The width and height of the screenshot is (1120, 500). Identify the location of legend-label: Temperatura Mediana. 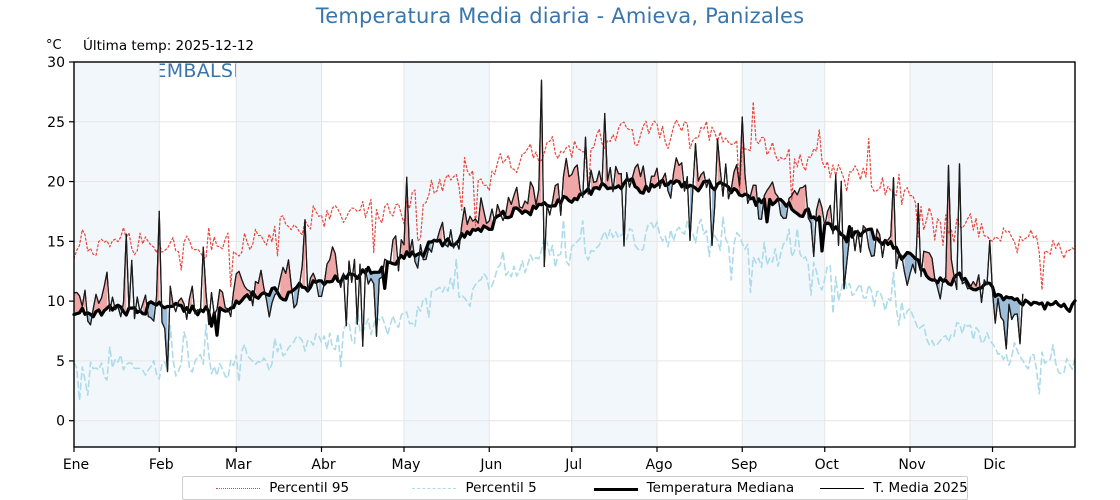
(720, 488).